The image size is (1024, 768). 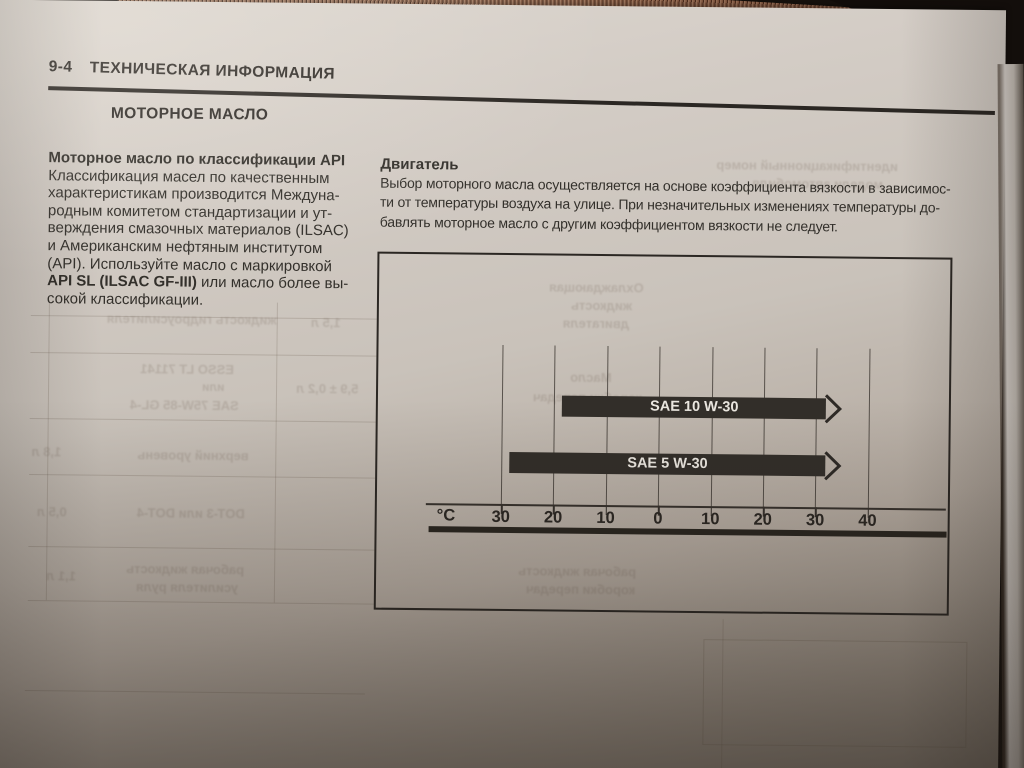 I want to click on left-paragraph-line: сокой классификации., so click(x=125, y=299).